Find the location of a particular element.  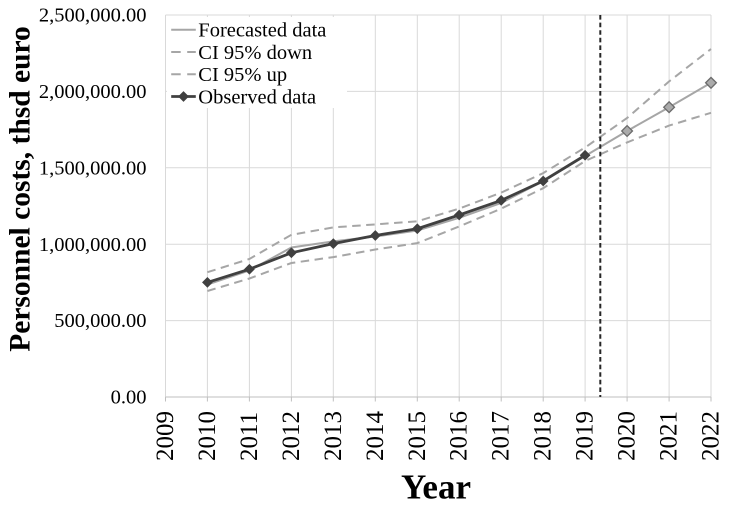

svg-text: 2014 is located at coordinates (375, 436).